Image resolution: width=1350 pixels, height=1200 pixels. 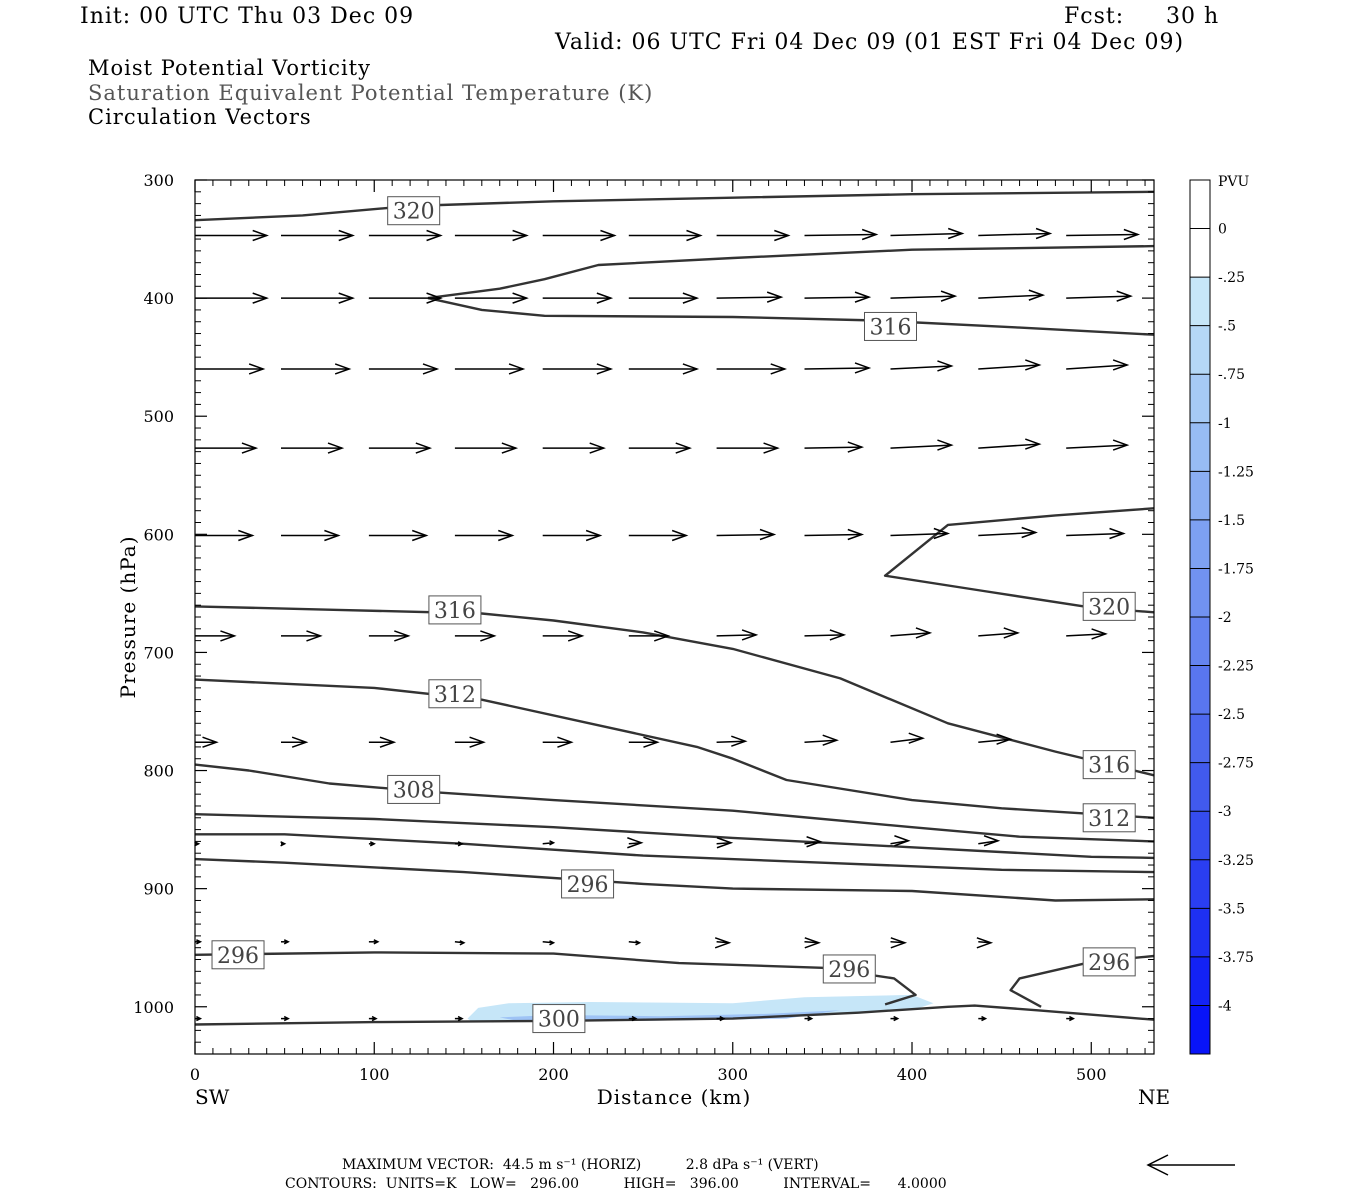 What do you see at coordinates (247, 16) in the screenshot?
I see `init-time: Init: 00 UTC Thu 03 Dec 09` at bounding box center [247, 16].